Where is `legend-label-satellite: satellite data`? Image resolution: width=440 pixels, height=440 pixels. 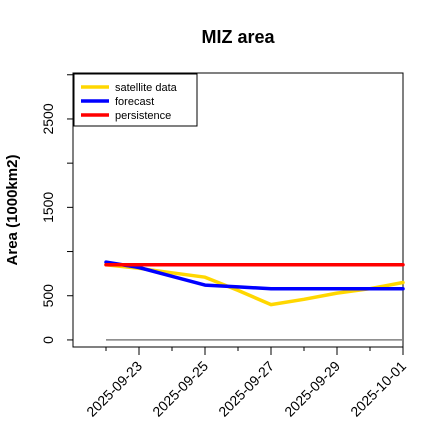 legend-label-satellite: satellite data is located at coordinates (146, 88).